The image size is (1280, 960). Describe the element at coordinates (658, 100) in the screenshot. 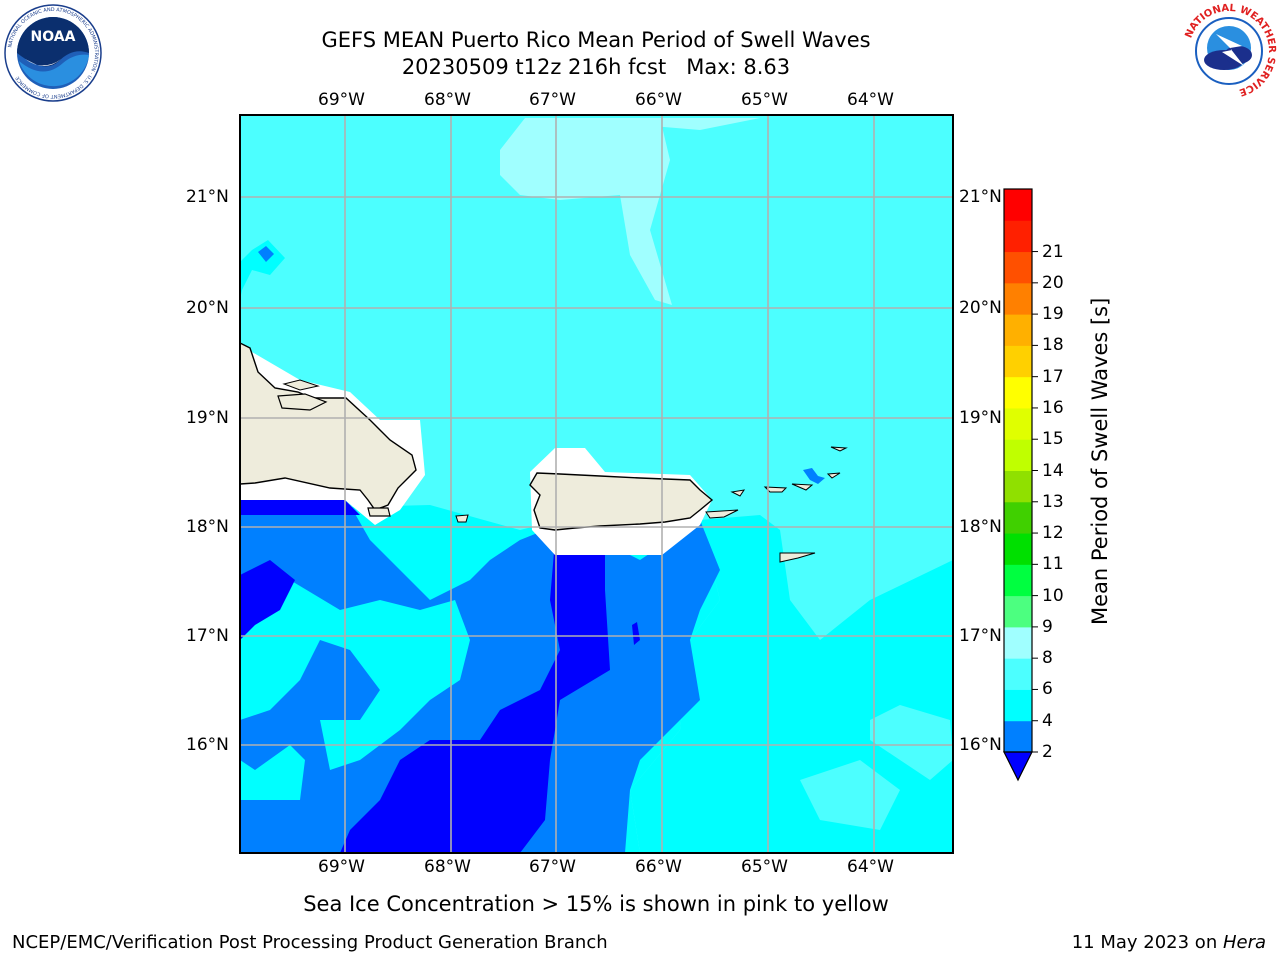

I see `lon-label-top-66w: 66°W` at that location.